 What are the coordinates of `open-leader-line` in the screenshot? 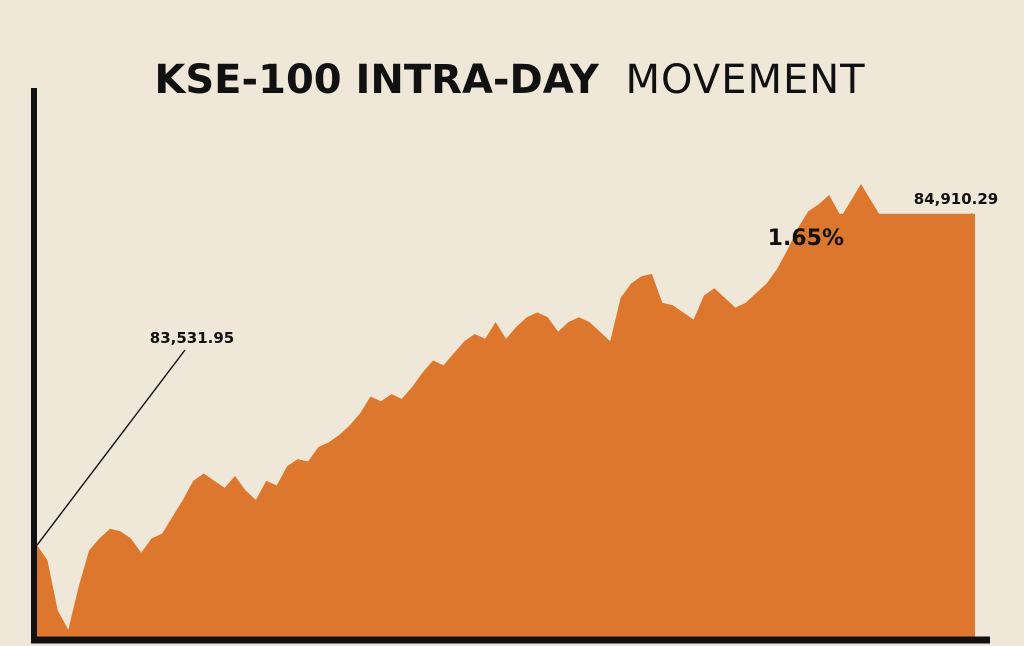 It's located at (111, 447).